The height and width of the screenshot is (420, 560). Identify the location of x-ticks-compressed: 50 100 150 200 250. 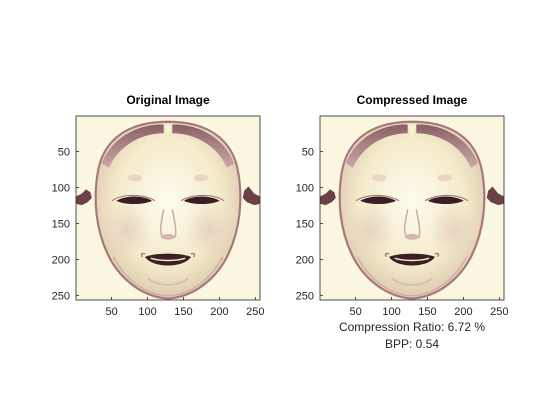
(429, 307).